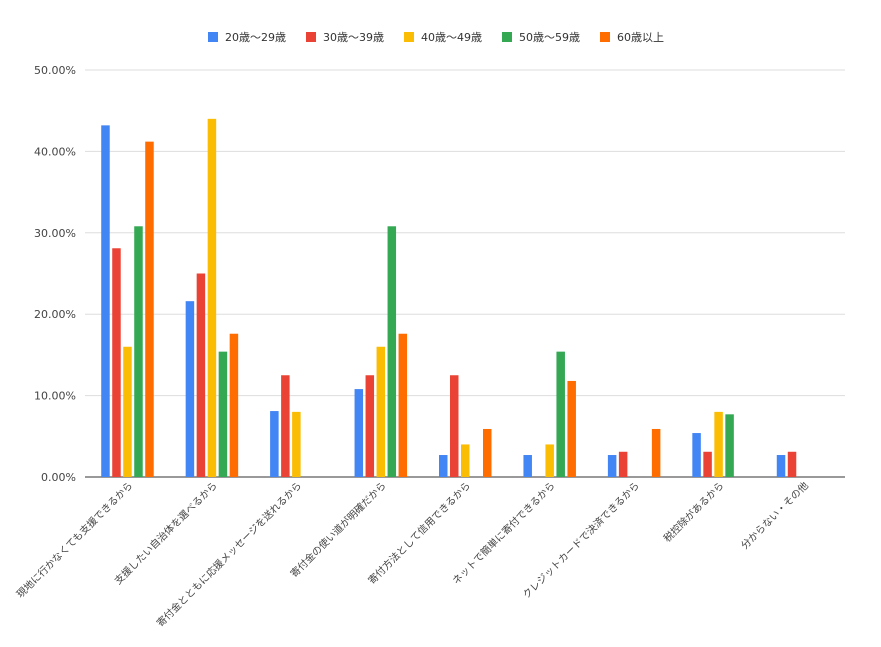 The image size is (881, 647). I want to click on legend-label: 20歳〜29歳, so click(255, 37).